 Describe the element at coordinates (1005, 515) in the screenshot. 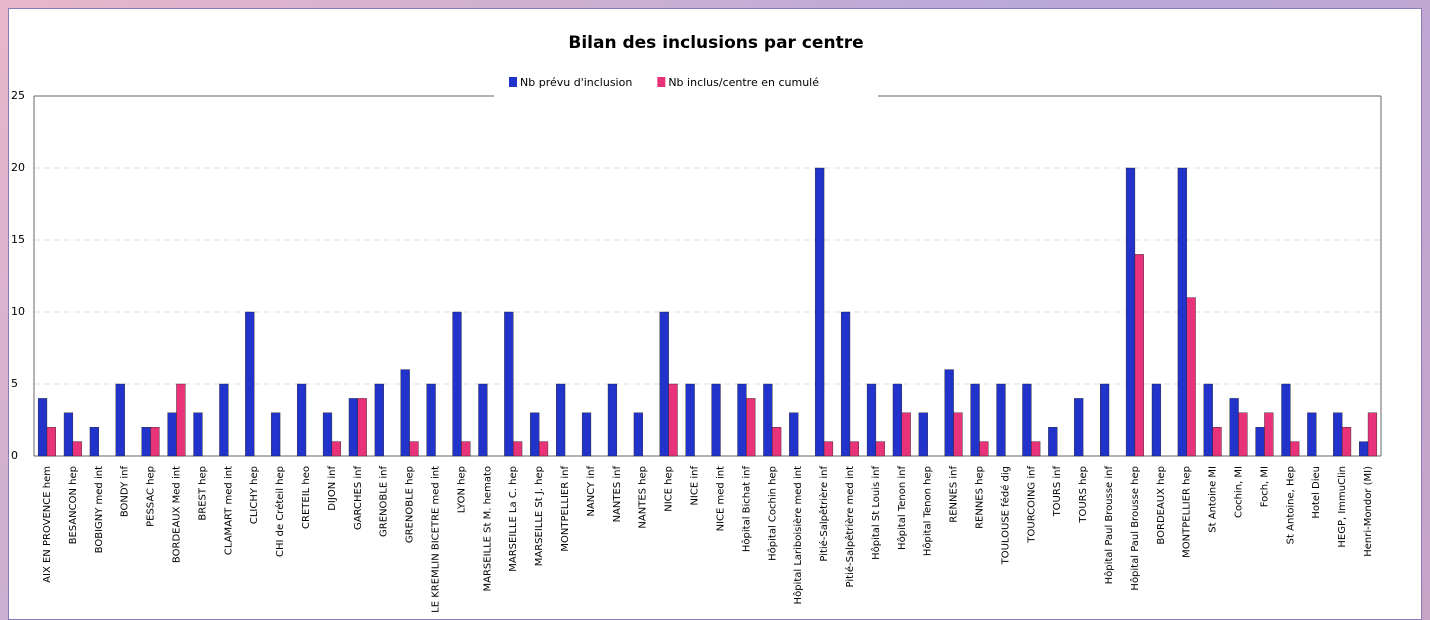

I see `x-tick-label: TOULOUSE fédé dig` at that location.